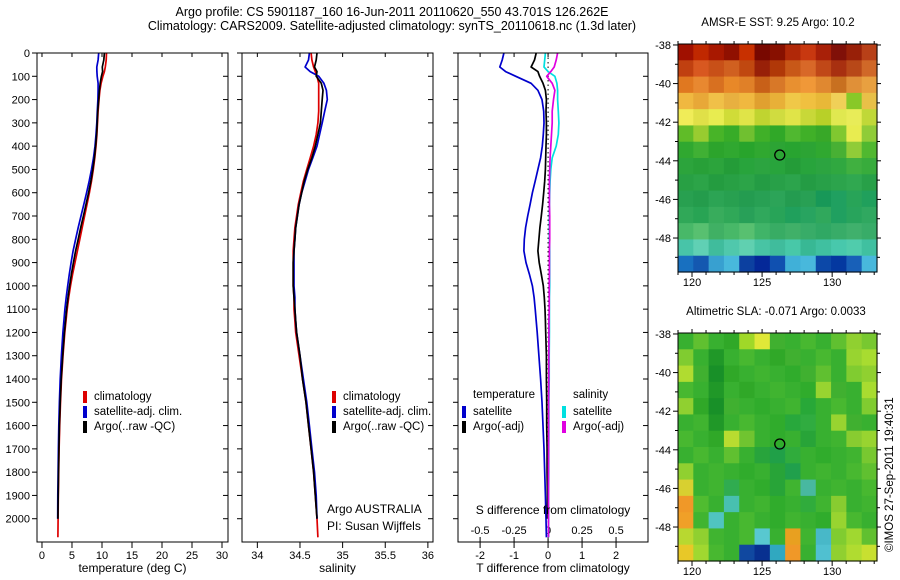 This screenshot has height=580, width=900. I want to click on difference_profile-curve-t-satellite, so click(523, 295).